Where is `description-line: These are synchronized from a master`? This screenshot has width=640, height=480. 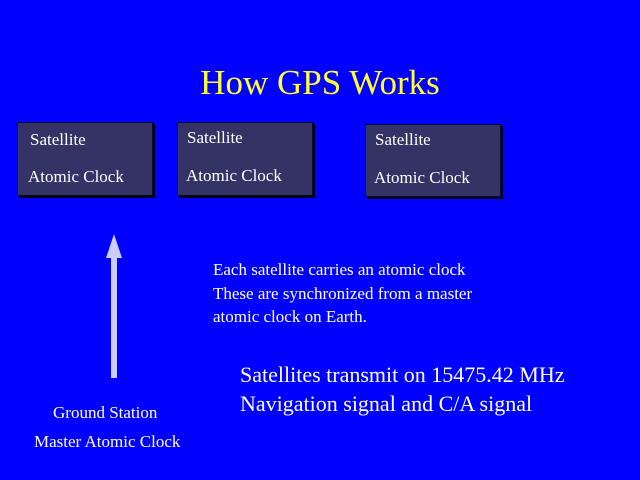 description-line: These are synchronized from a master is located at coordinates (343, 293).